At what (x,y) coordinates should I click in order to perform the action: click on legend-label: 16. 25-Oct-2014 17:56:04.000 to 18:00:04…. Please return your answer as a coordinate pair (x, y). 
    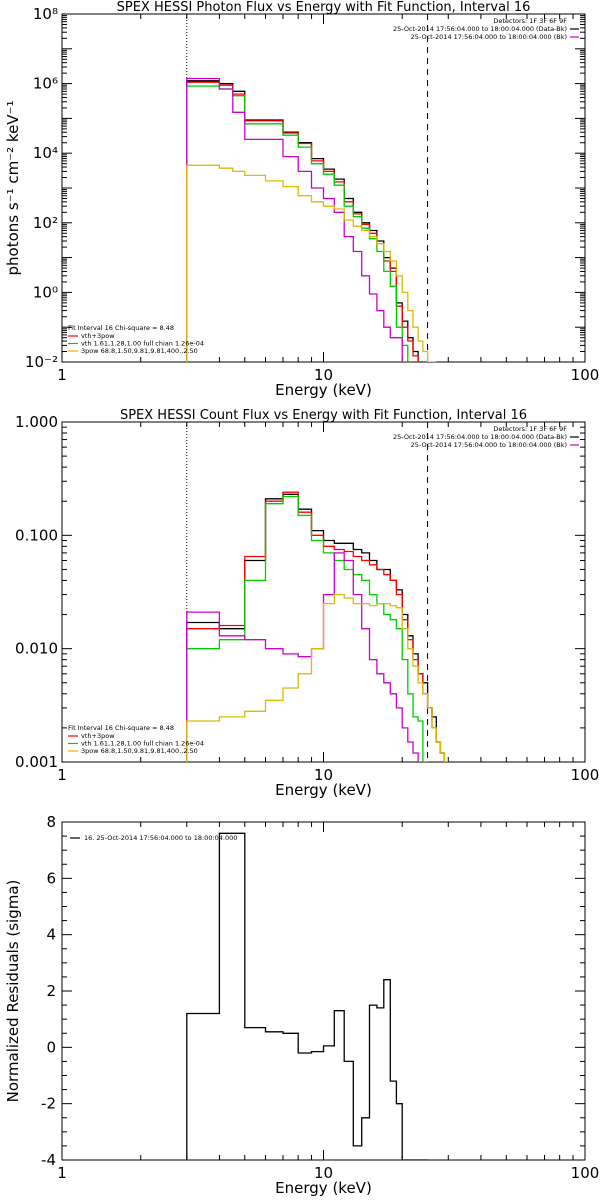
    Looking at the image, I should click on (160, 838).